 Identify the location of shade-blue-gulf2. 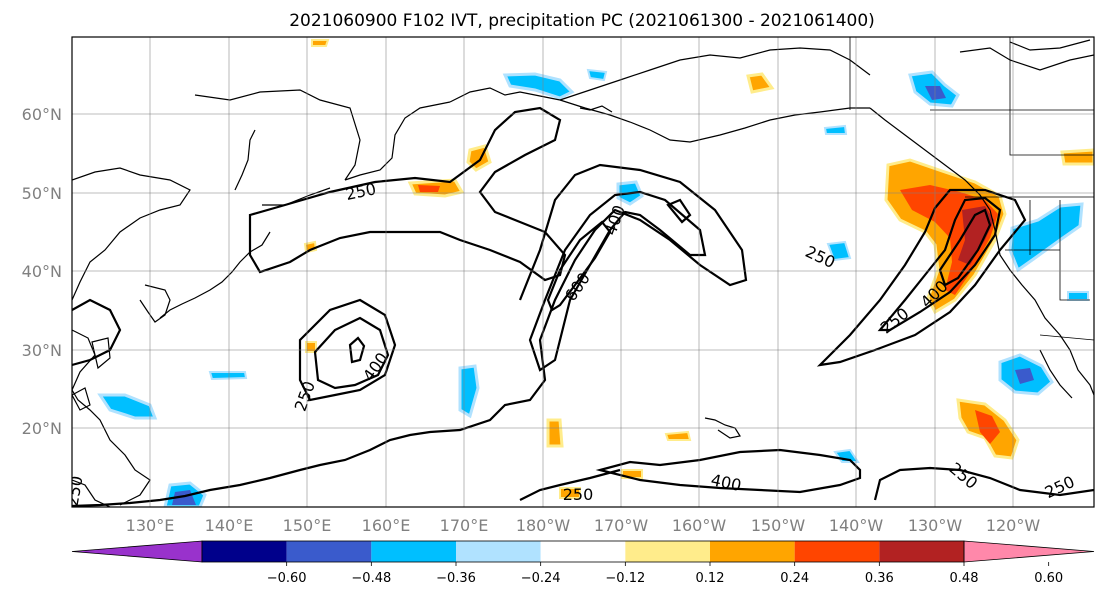
(835, 129).